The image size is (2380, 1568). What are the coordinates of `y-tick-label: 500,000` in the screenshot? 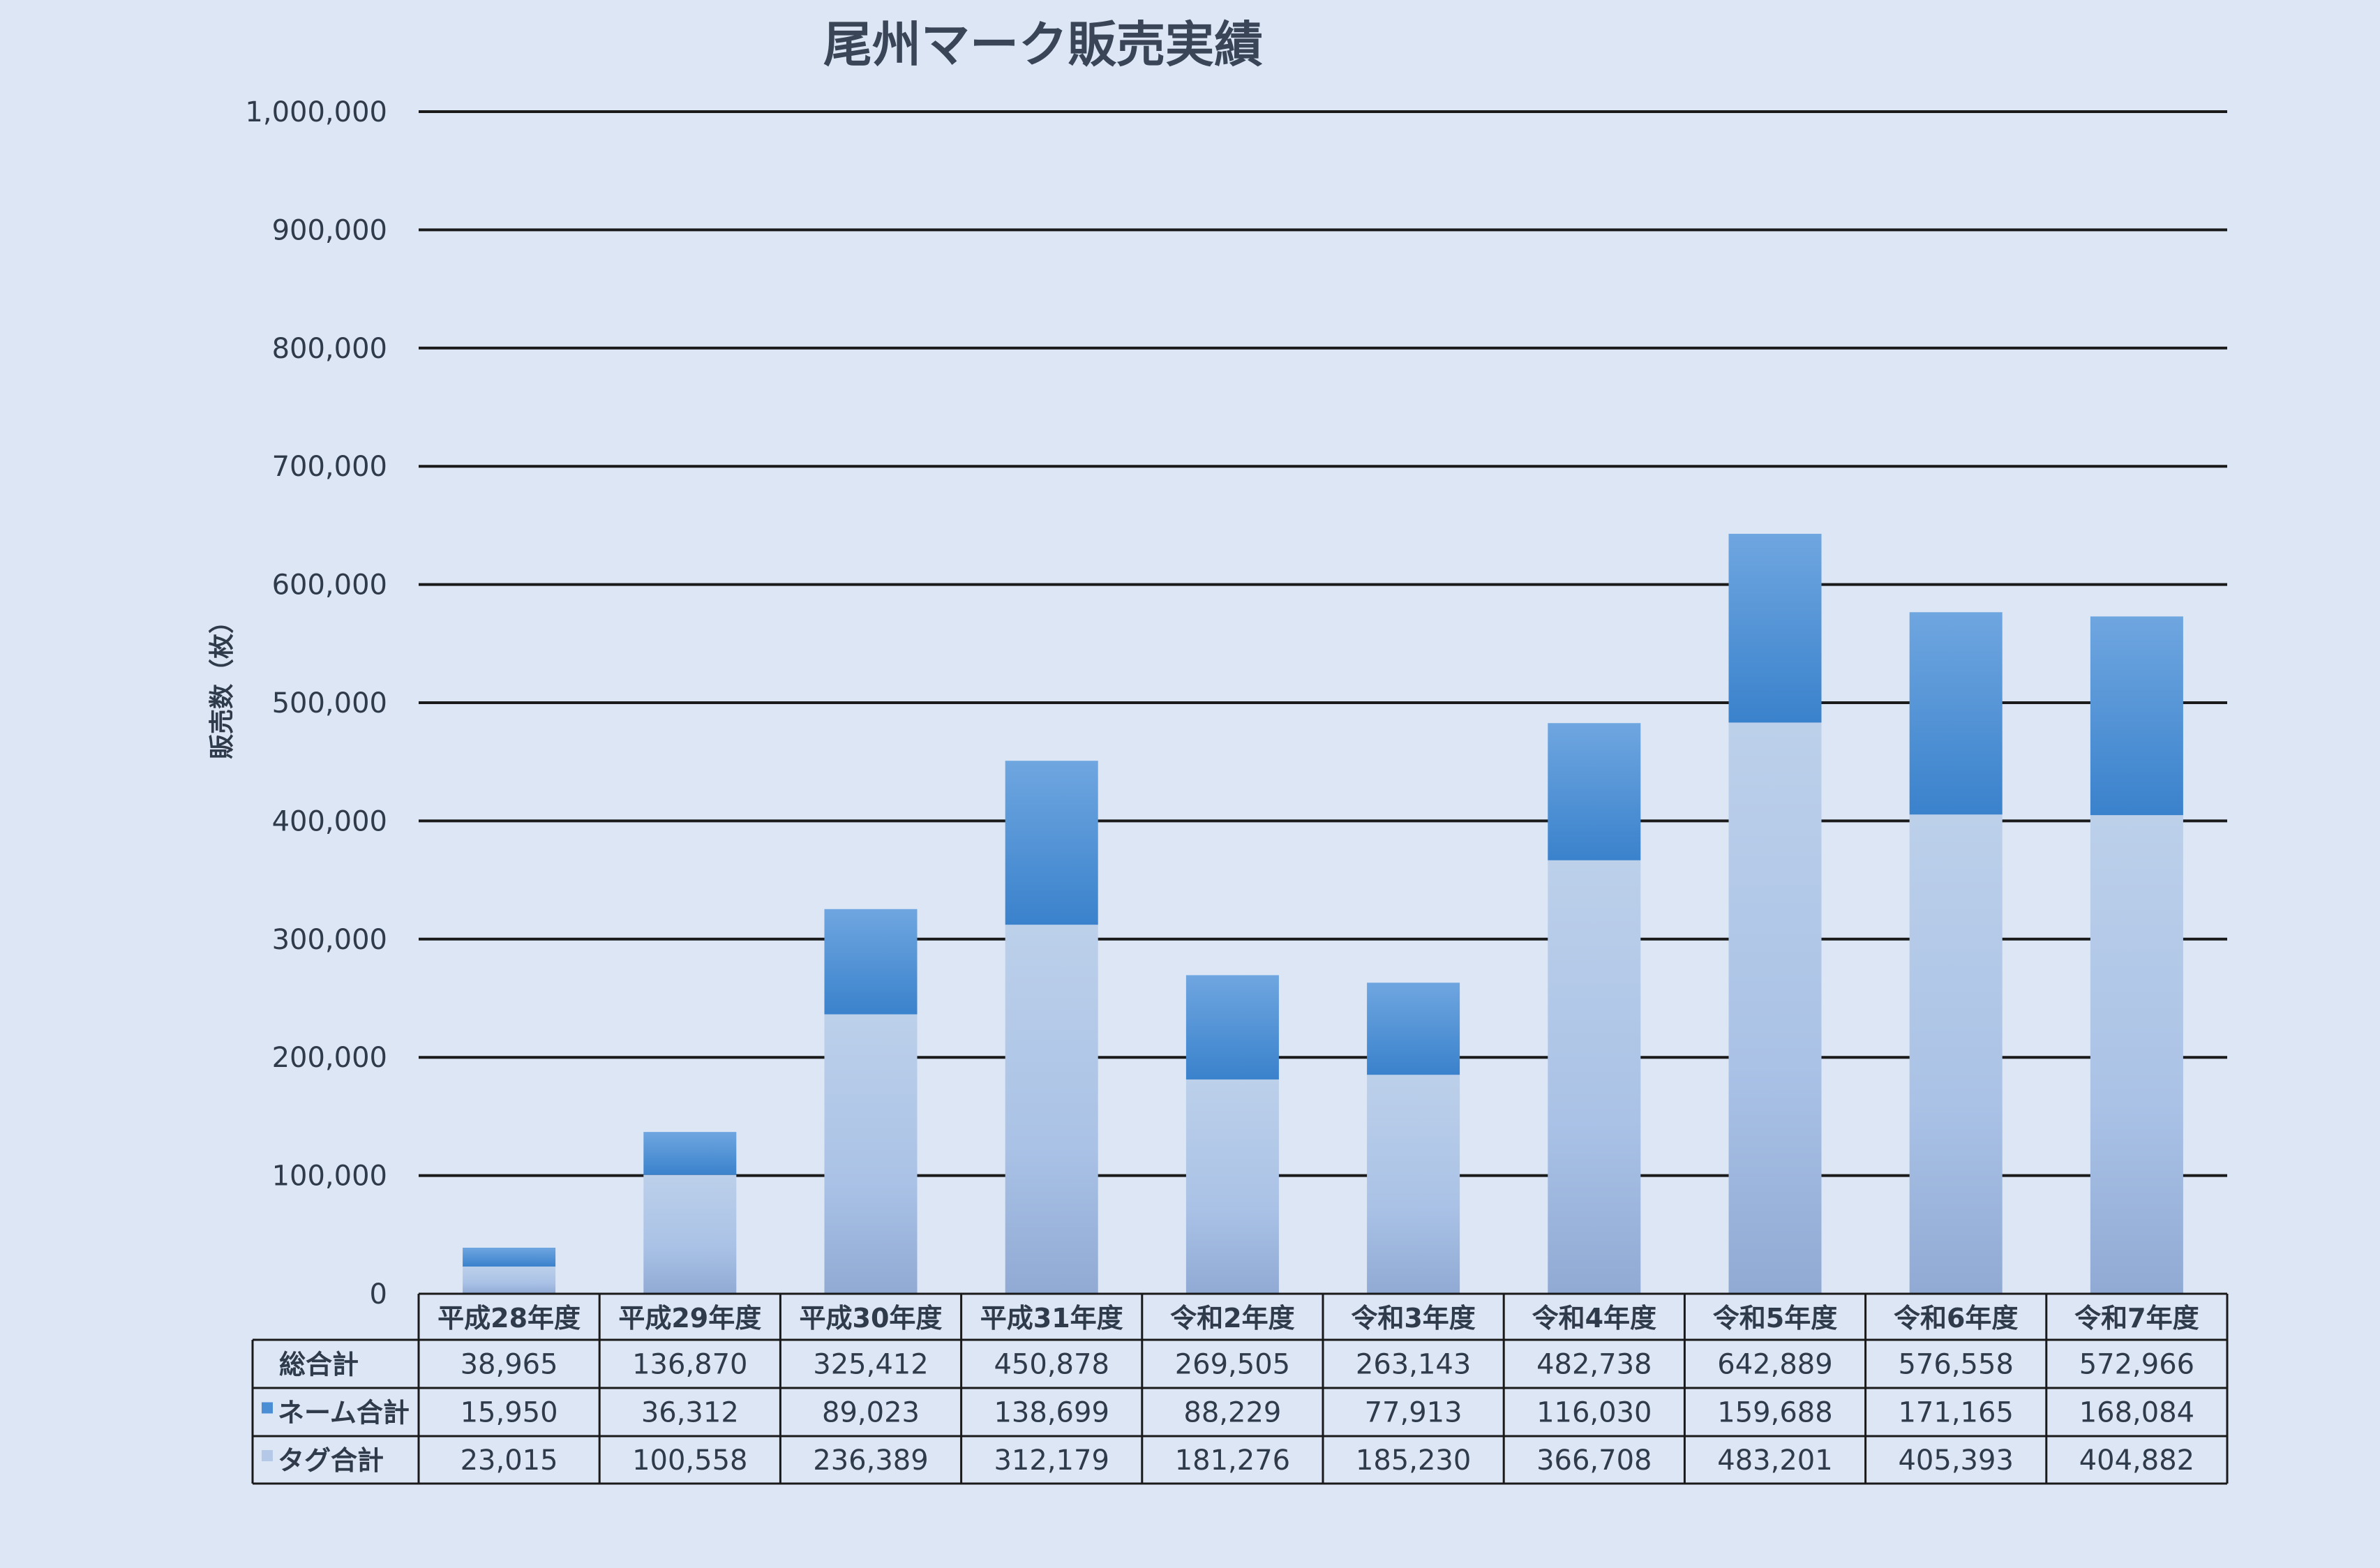 It's located at (329, 703).